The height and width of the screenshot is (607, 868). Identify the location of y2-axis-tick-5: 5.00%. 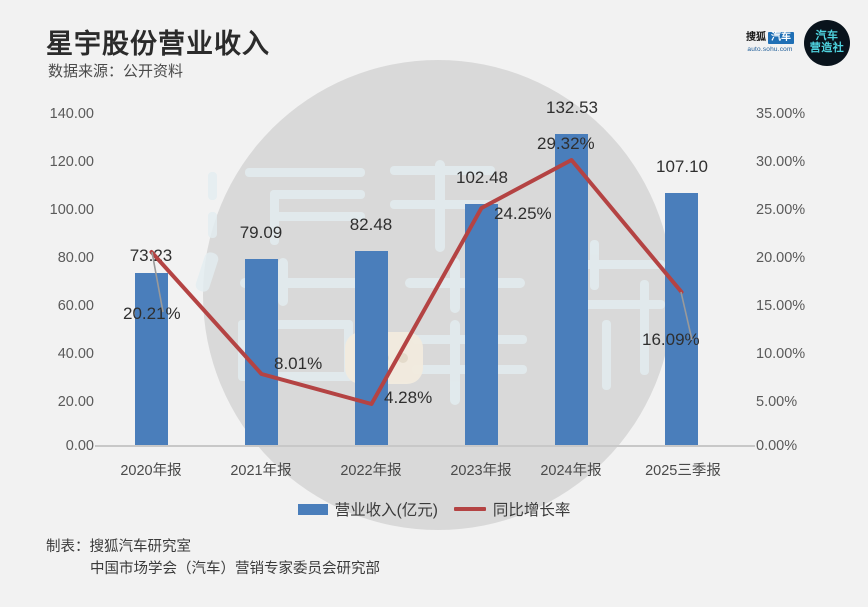
(777, 402).